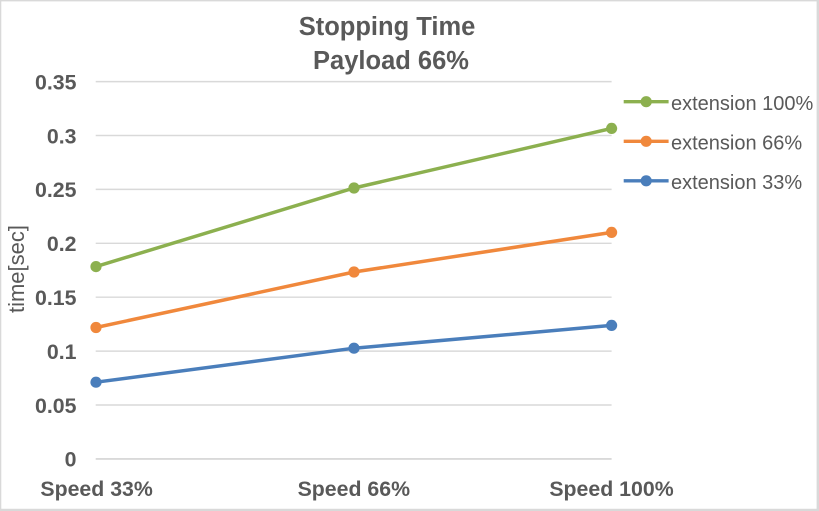 The height and width of the screenshot is (511, 819). I want to click on svg-text: Speed 66%, so click(354, 489).